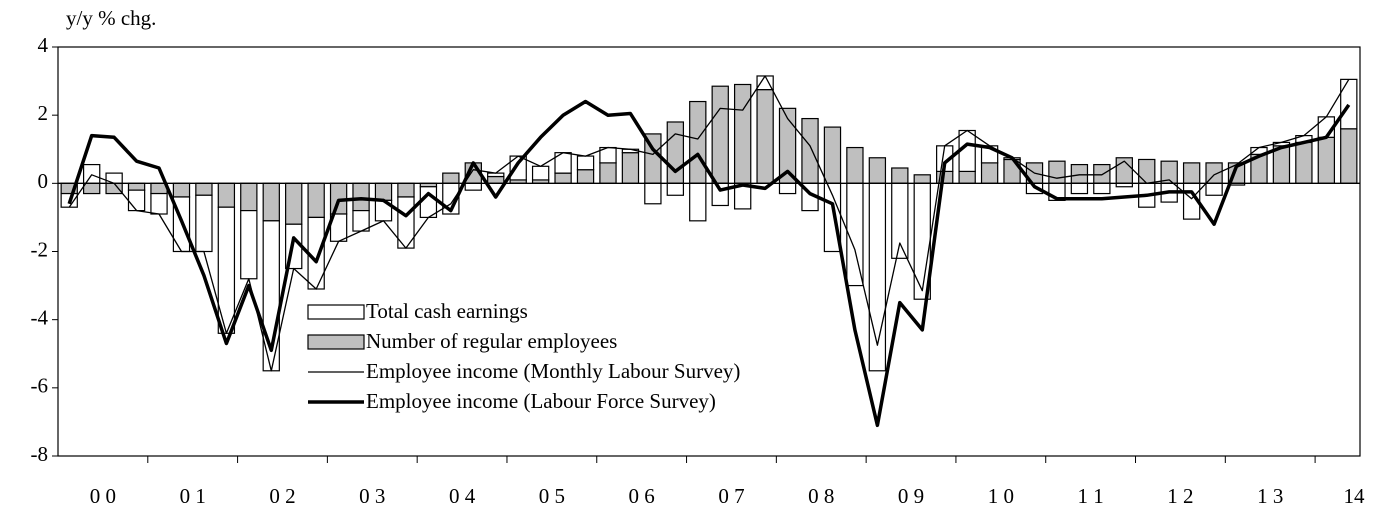 The image size is (1384, 513). What do you see at coordinates (111, 18) in the screenshot?
I see `y-axis-label: y/y % chg.` at bounding box center [111, 18].